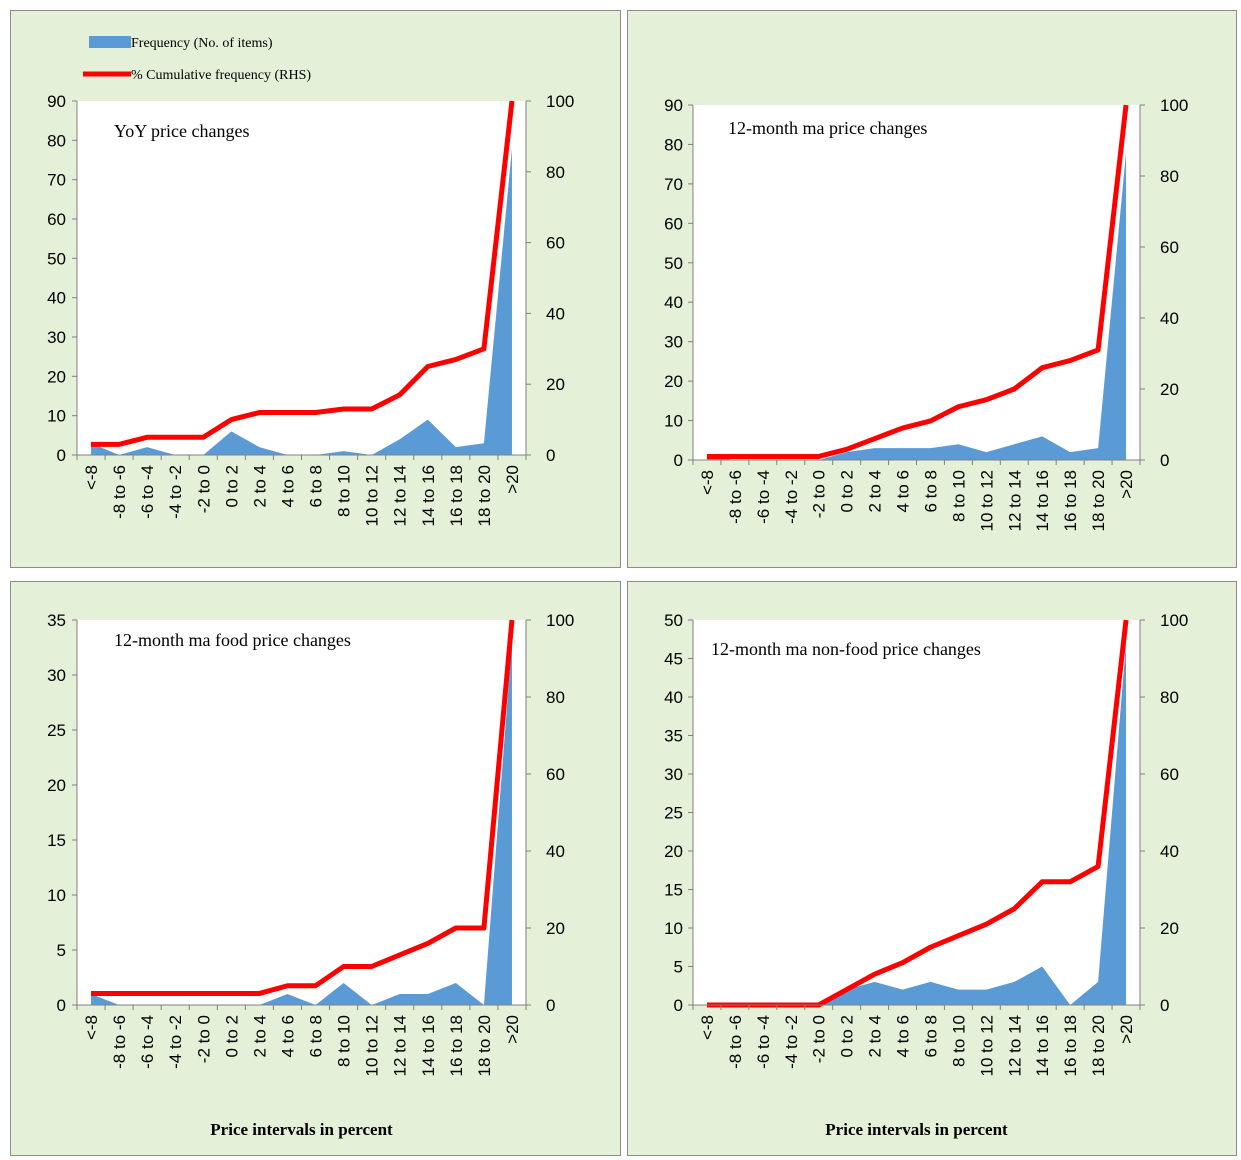 This screenshot has width=1241, height=1160. Describe the element at coordinates (673, 813) in the screenshot. I see `left-tick-label: 25` at that location.